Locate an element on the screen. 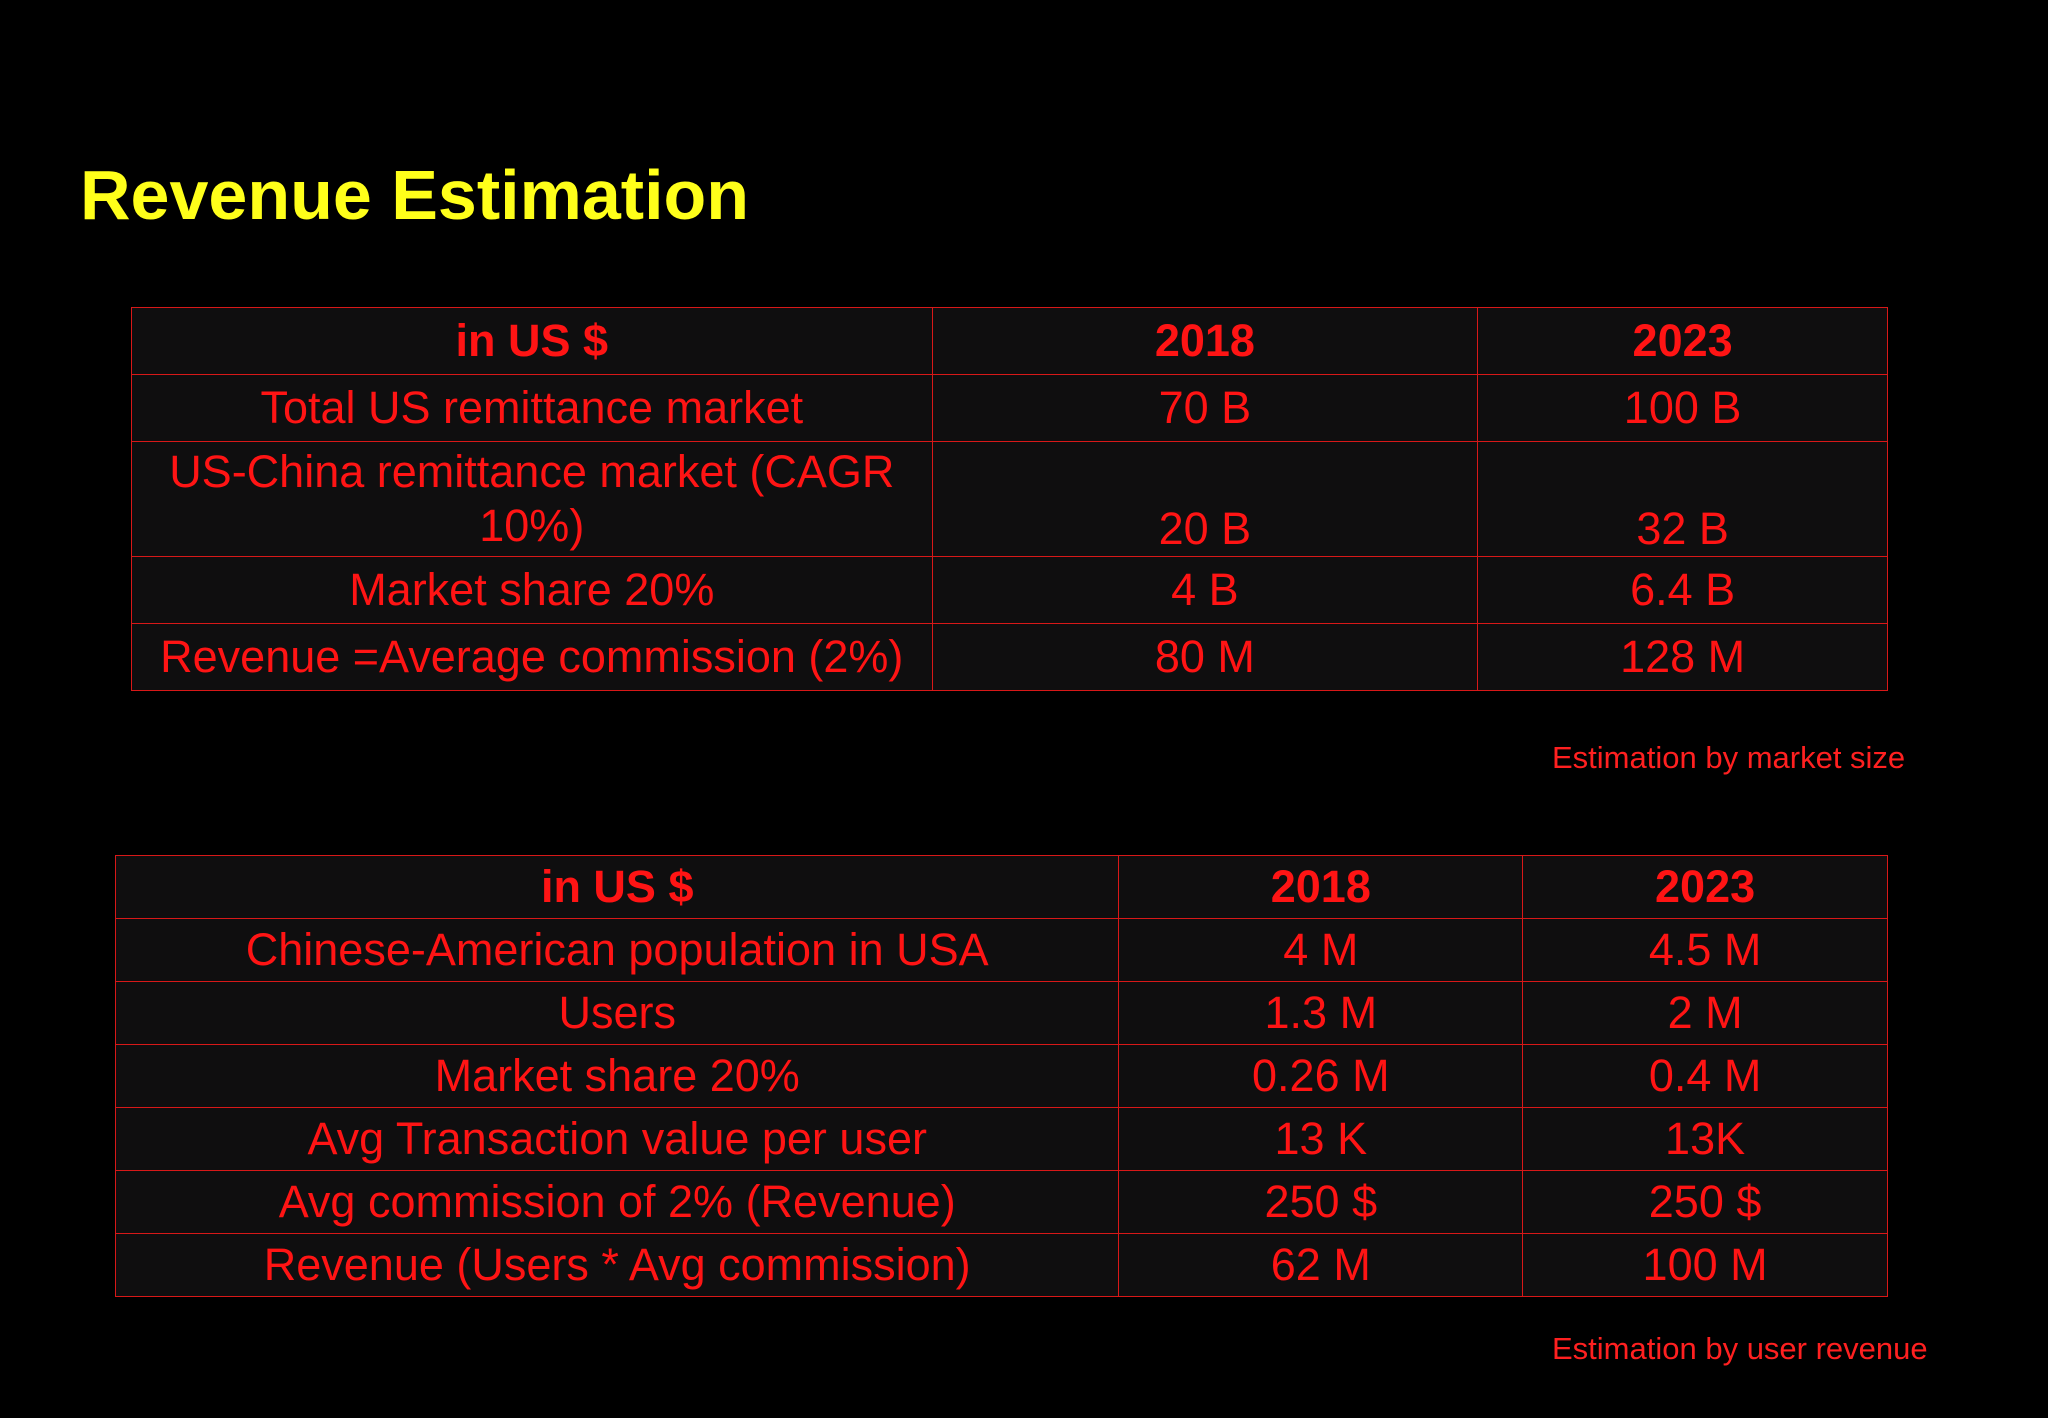 This screenshot has width=2048, height=1418. value-2018: 4 B is located at coordinates (1205, 590).